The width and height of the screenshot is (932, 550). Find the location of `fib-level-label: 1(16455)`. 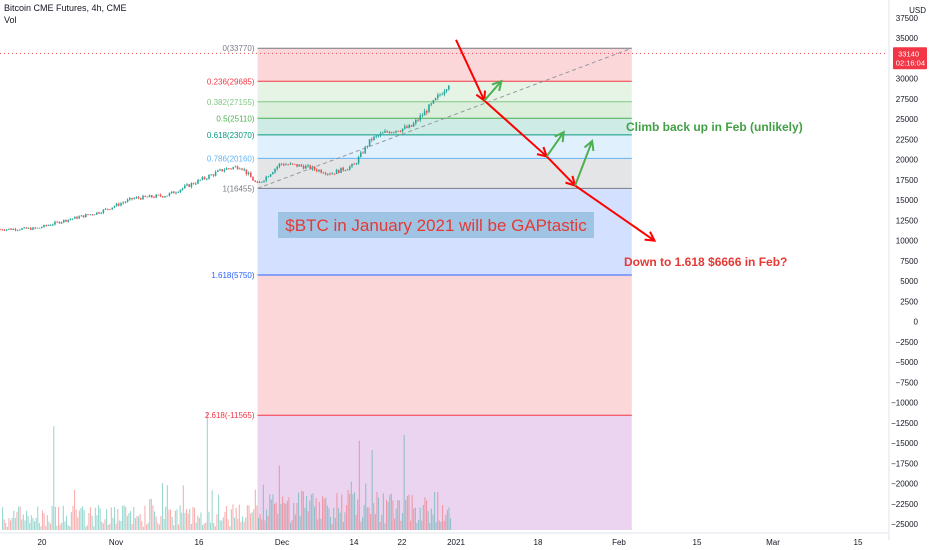

fib-level-label: 1(16455) is located at coordinates (238, 188).